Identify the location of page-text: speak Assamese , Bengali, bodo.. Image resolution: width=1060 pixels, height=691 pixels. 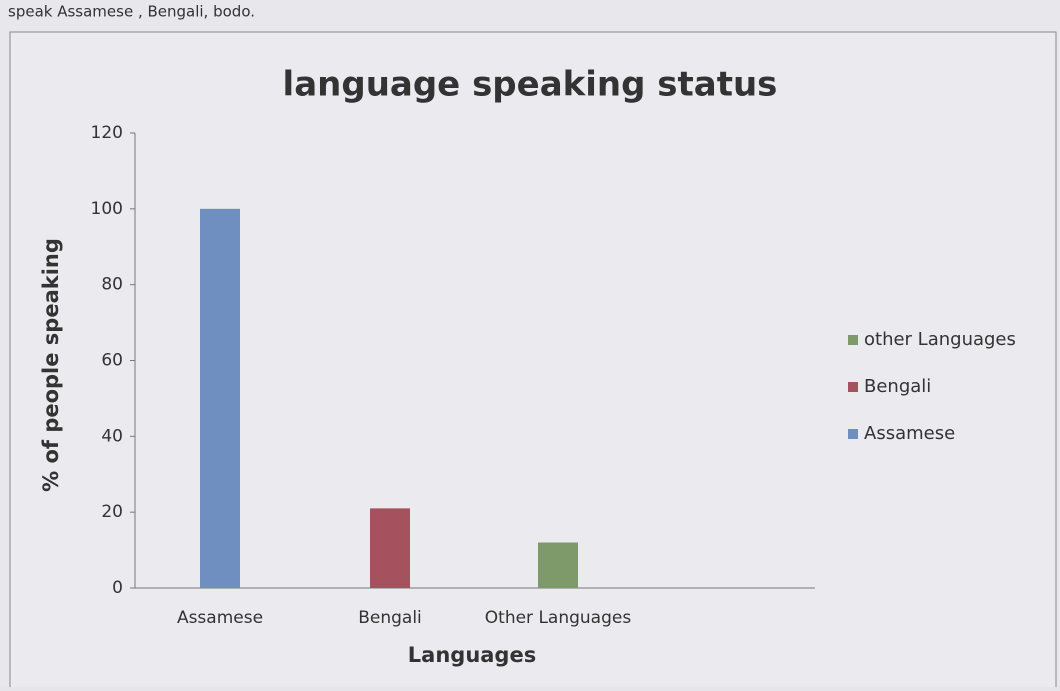
(131, 12).